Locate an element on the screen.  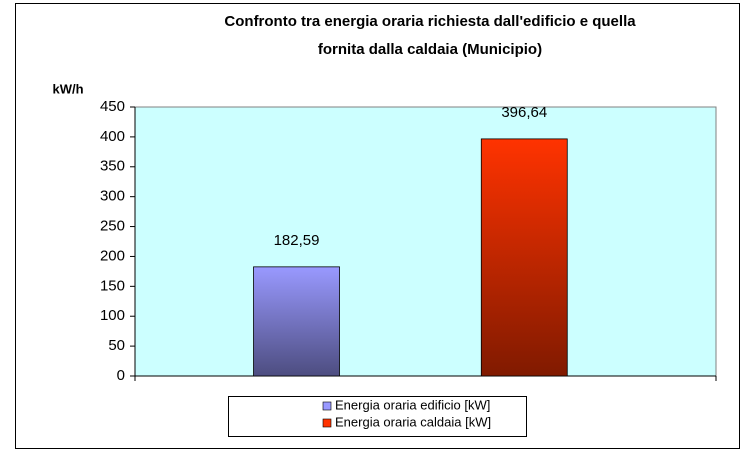
y-tick-label: 50 is located at coordinates (116, 345).